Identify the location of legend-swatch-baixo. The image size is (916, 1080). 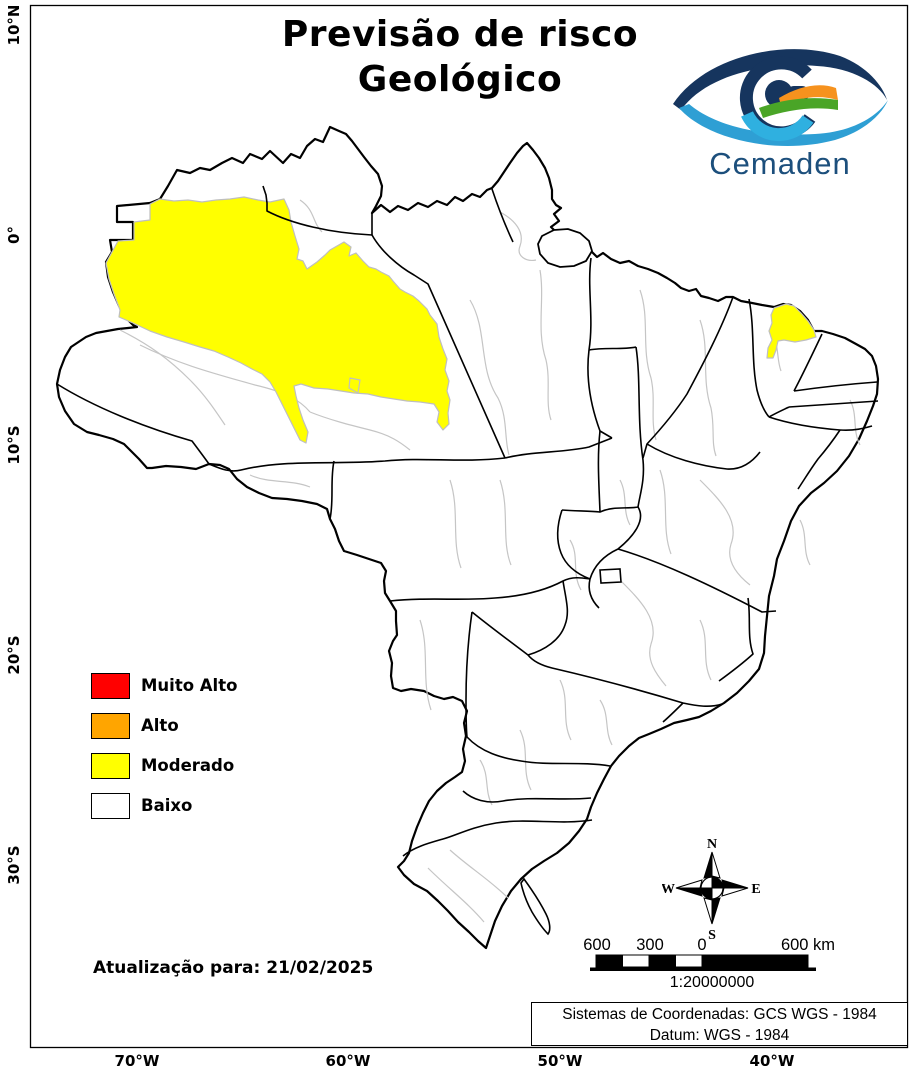
(110, 805).